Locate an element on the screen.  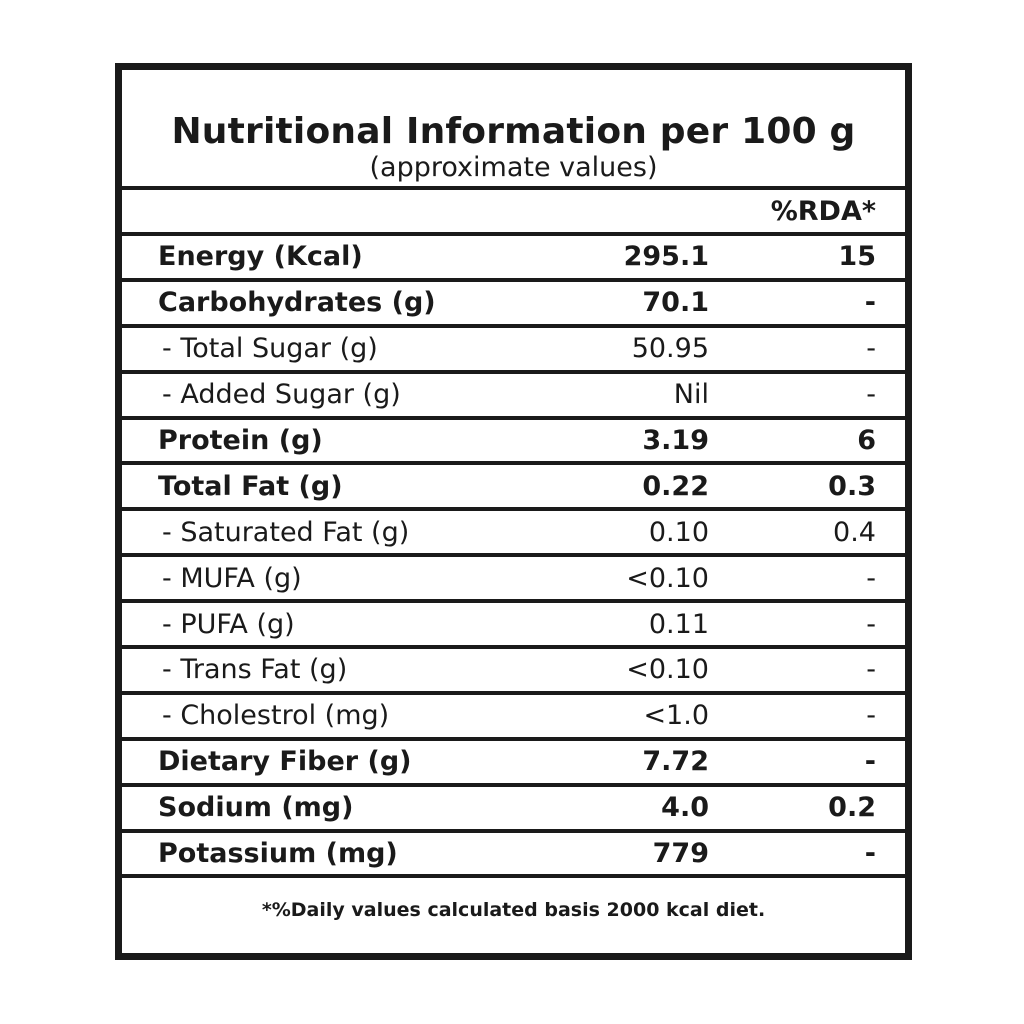
nutrient-value: 295.1 is located at coordinates (666, 257).